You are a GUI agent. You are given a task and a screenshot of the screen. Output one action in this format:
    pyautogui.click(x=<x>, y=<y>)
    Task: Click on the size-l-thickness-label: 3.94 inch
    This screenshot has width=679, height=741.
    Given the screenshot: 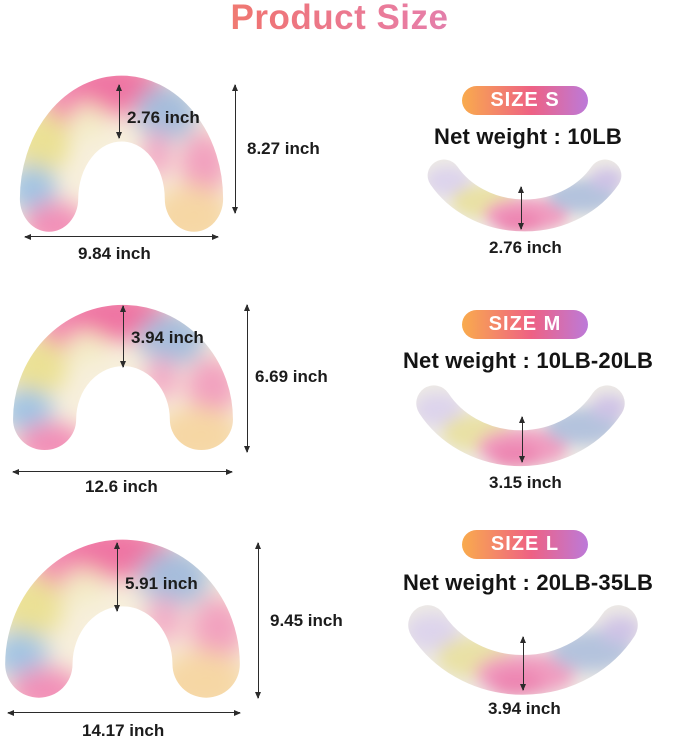 What is the action you would take?
    pyautogui.click(x=524, y=708)
    